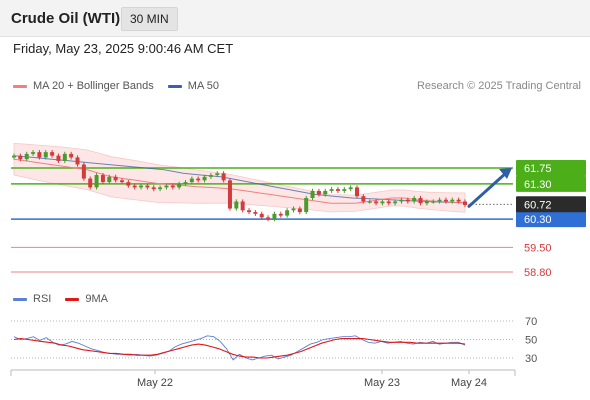 The width and height of the screenshot is (590, 400). Describe the element at coordinates (538, 205) in the screenshot. I see `current-price-label: 60.72` at that location.